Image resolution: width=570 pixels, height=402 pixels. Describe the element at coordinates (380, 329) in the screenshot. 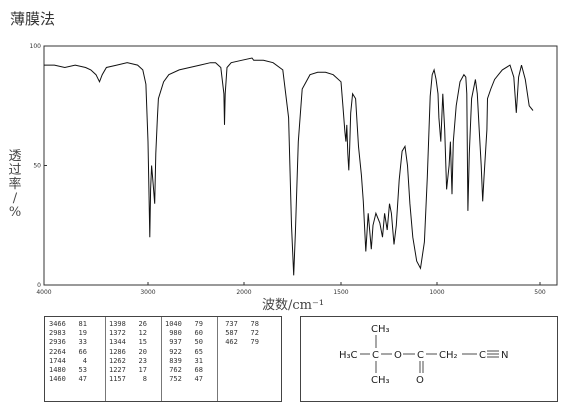

I see `struct-ch3-top: CH₃` at that location.